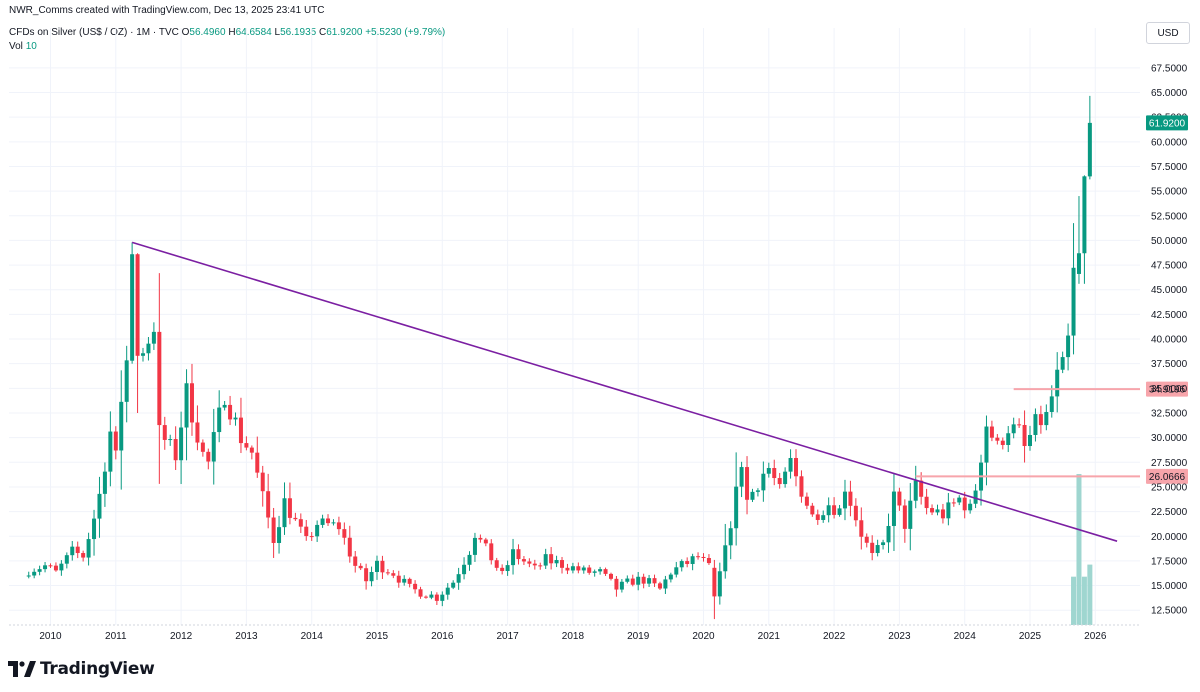 The width and height of the screenshot is (1200, 692). What do you see at coordinates (94, 32) in the screenshot?
I see `symbol-name: CFDs on Silver (US$ / OZ) · 1M · TVC` at bounding box center [94, 32].